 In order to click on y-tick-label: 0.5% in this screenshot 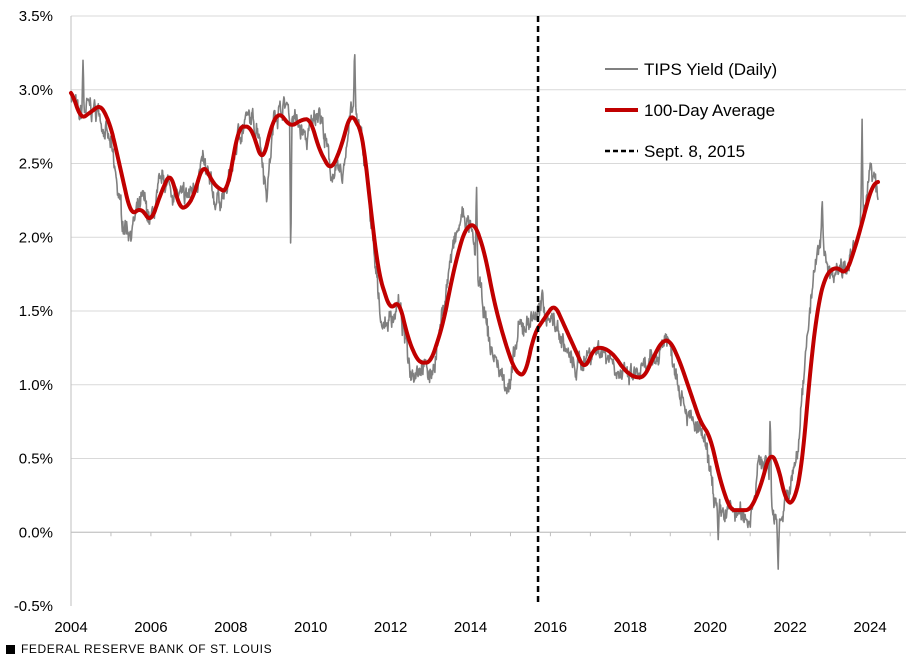, I will do `click(36, 459)`.